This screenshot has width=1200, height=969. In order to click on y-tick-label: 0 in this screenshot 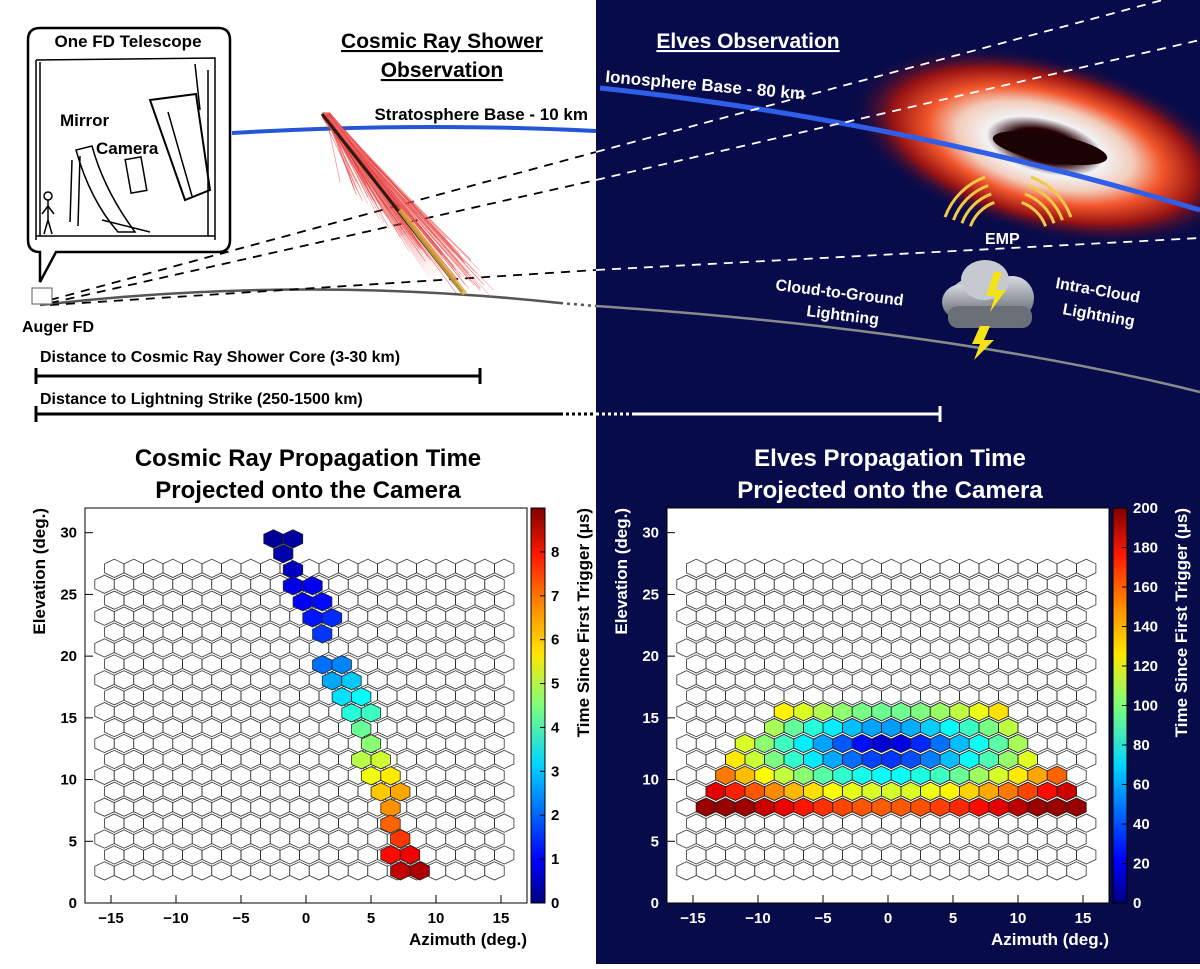, I will do `click(655, 903)`.